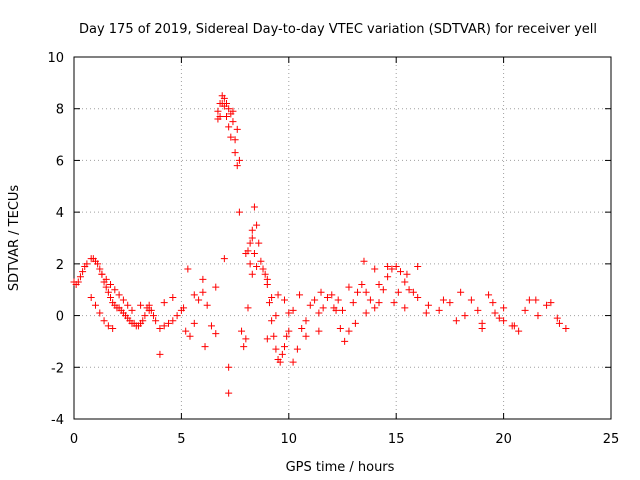 Image resolution: width=640 pixels, height=480 pixels. I want to click on x-tick-label: 15, so click(396, 439).